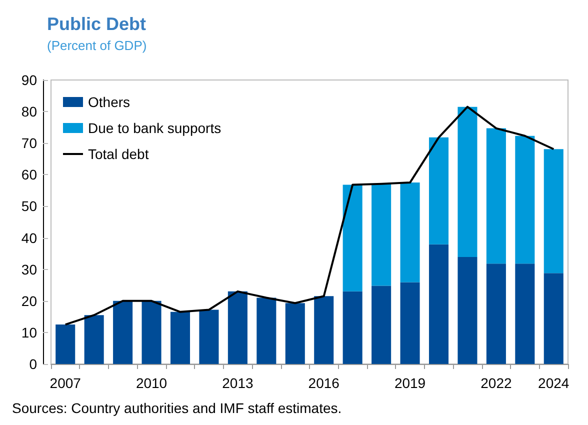 The height and width of the screenshot is (425, 588). What do you see at coordinates (29, 174) in the screenshot?
I see `y-tick-label: 60` at bounding box center [29, 174].